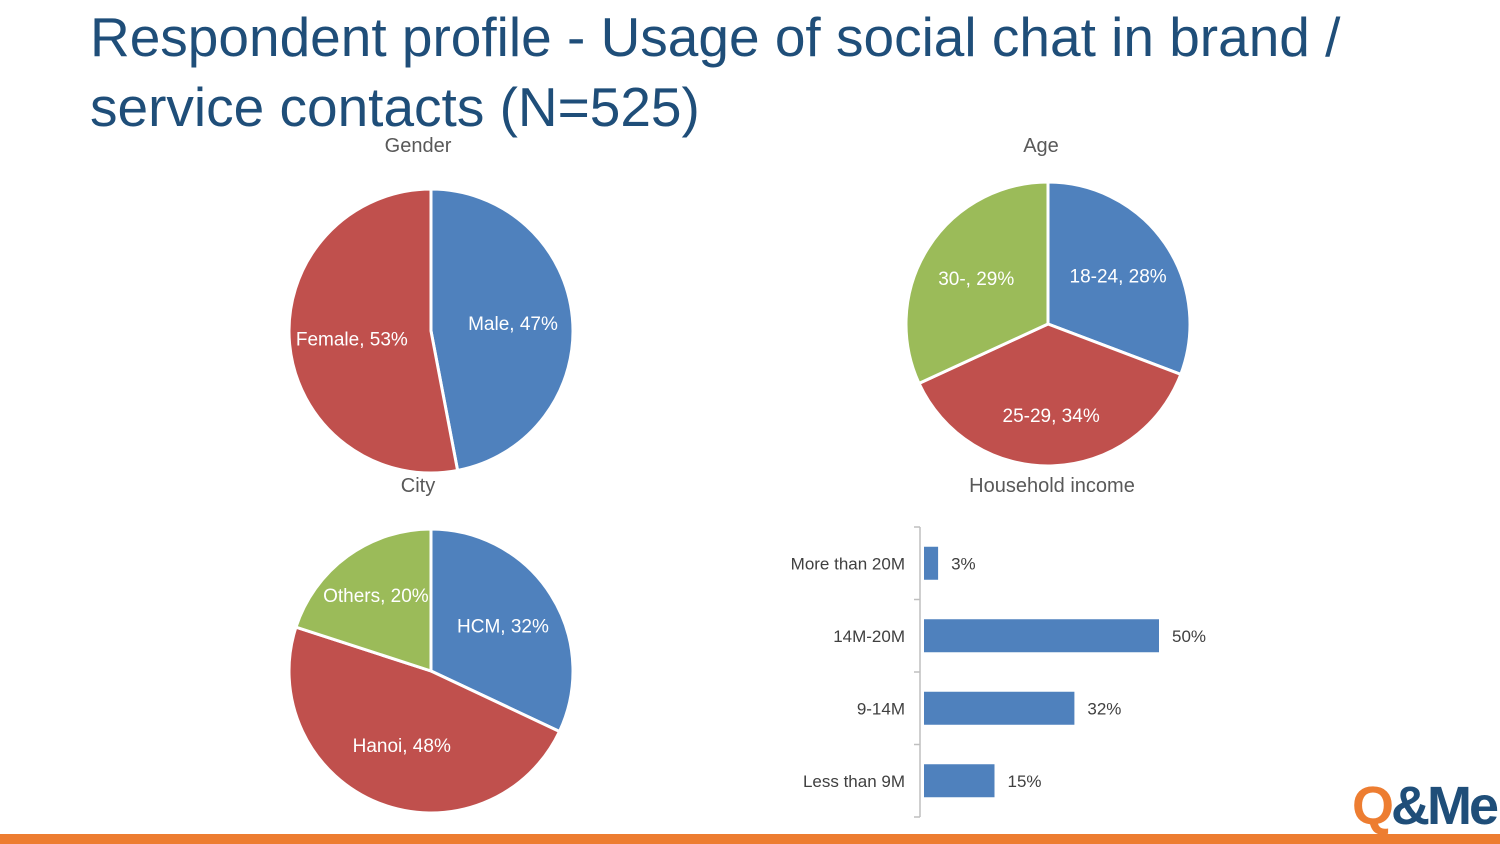 This screenshot has height=844, width=1500. I want to click on age-pie-chart: Age 18-24, 28% 25-29, 34% 30-, 29%, so click(1048, 301).